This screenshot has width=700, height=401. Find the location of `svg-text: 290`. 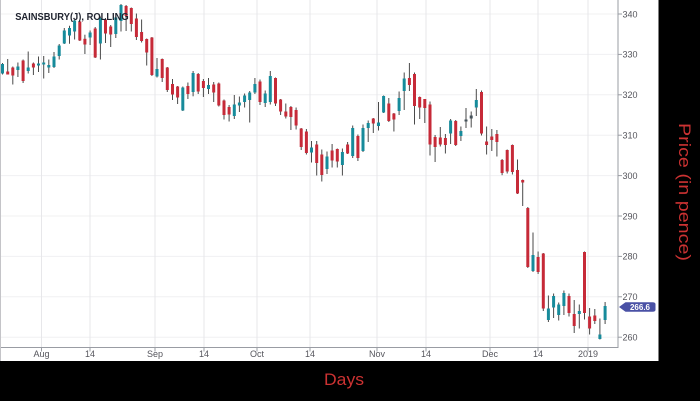

svg-text: 290 is located at coordinates (630, 216).